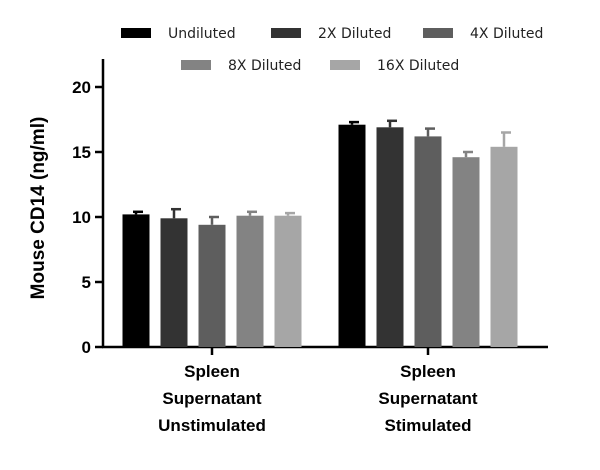 The image size is (600, 470). Describe the element at coordinates (202, 34) in the screenshot. I see `legend-label: Undiluted` at that location.